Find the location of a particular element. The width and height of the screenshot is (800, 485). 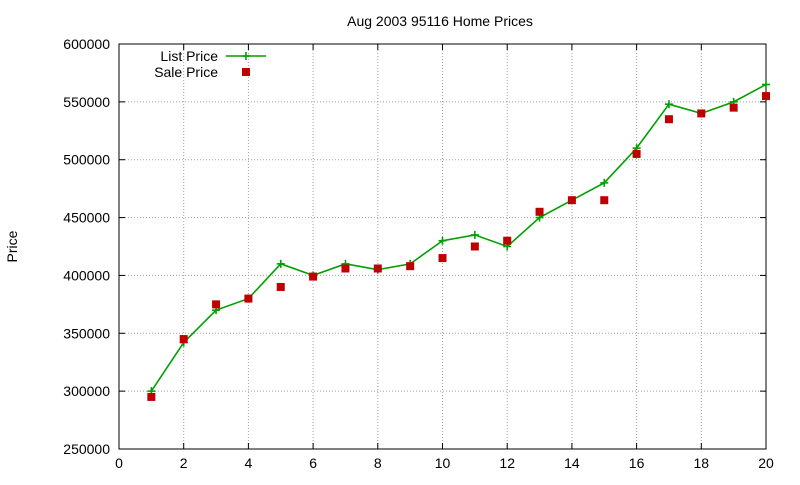

y-tick-label: 550000 is located at coordinates (86, 102).